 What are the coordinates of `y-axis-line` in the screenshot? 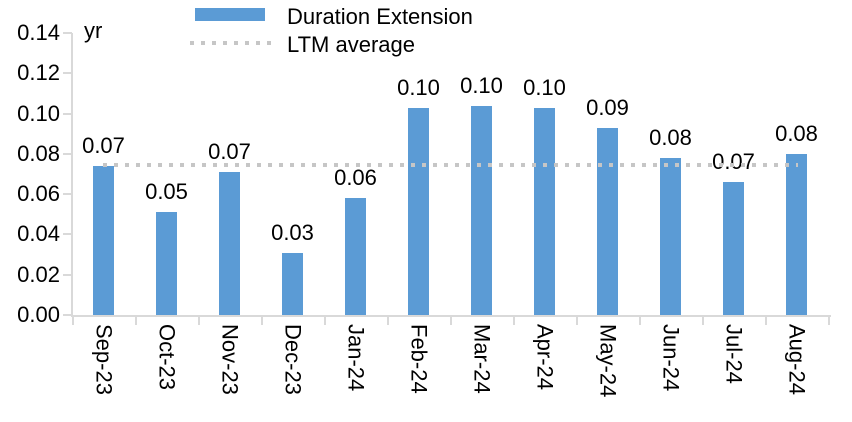 It's located at (72, 175).